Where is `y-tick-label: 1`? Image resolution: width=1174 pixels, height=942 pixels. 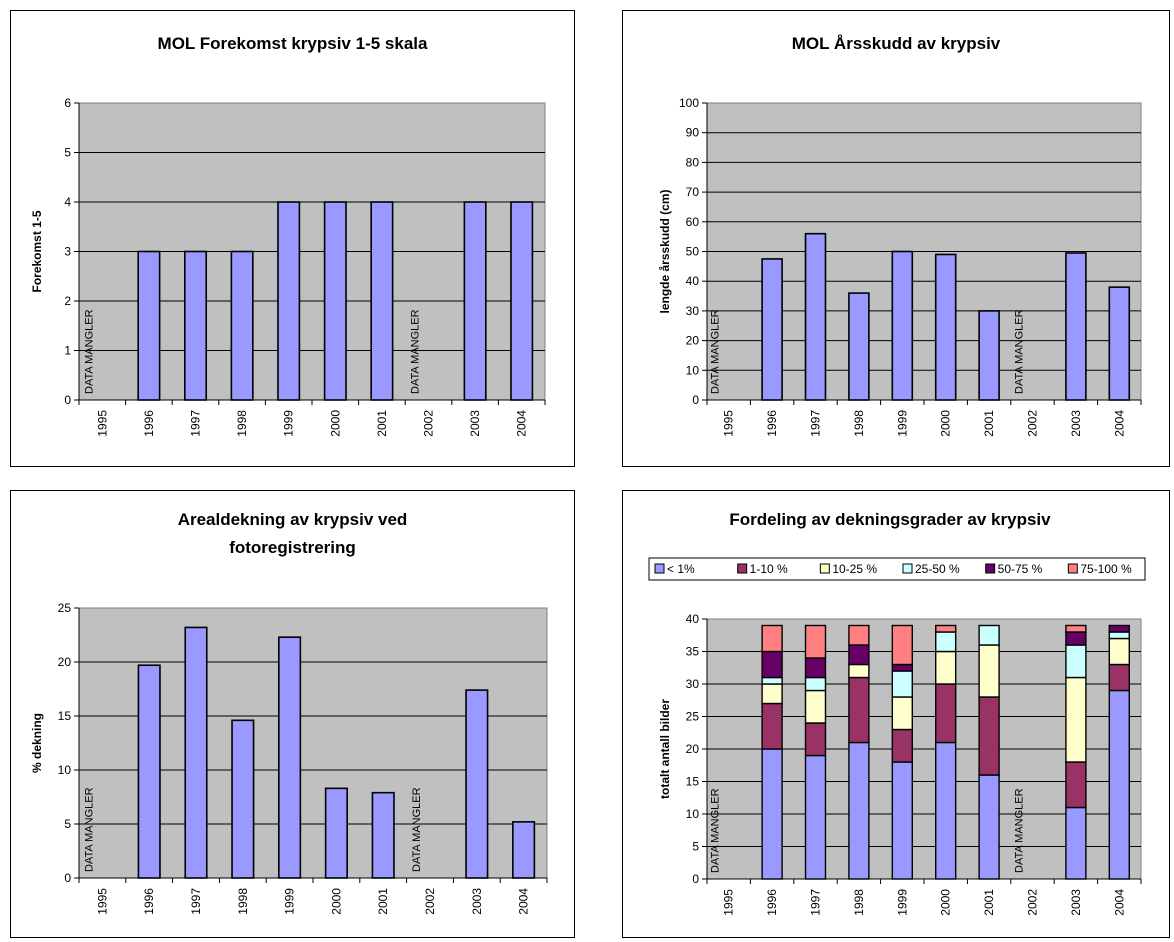 y-tick-label: 1 is located at coordinates (67, 351).